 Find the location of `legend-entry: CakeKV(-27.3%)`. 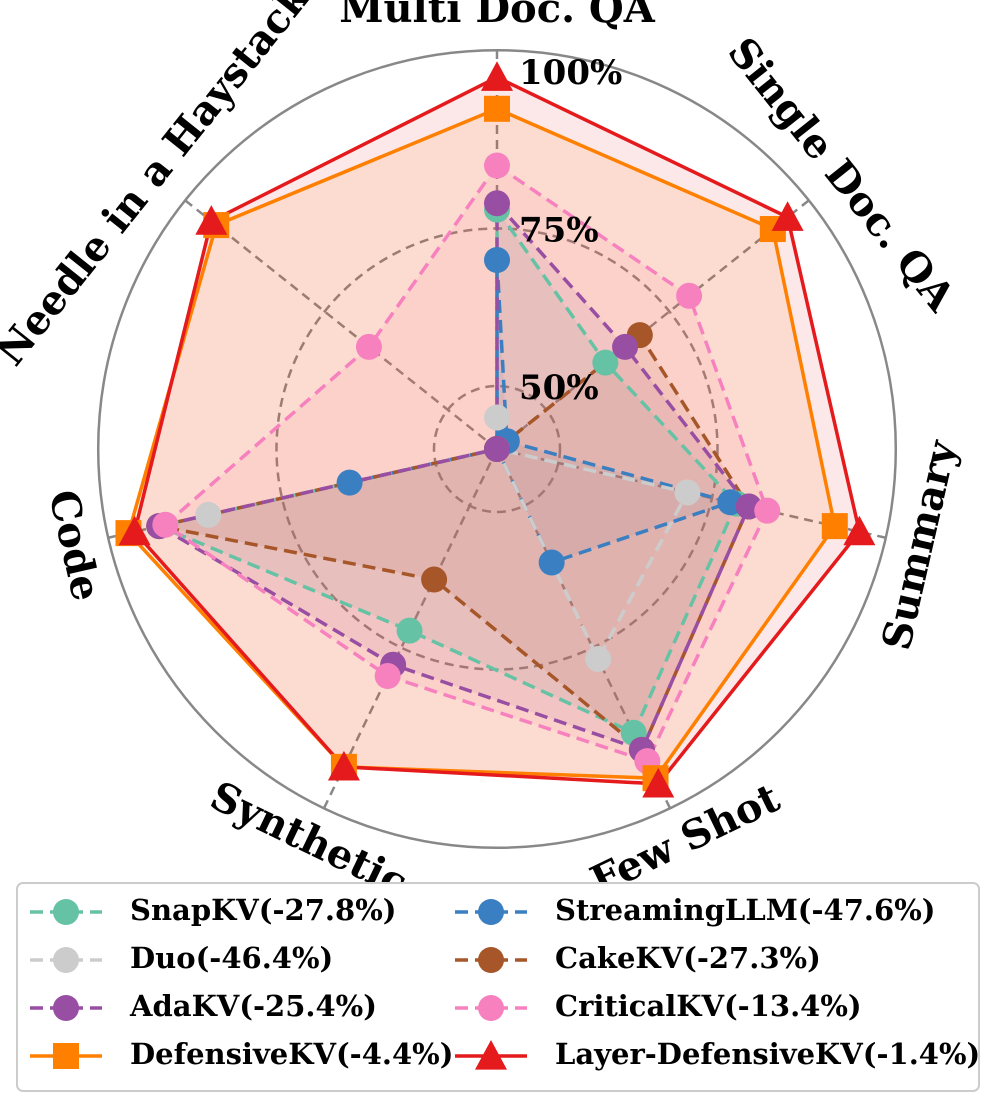

legend-entry: CakeKV(-27.3%) is located at coordinates (638, 958).